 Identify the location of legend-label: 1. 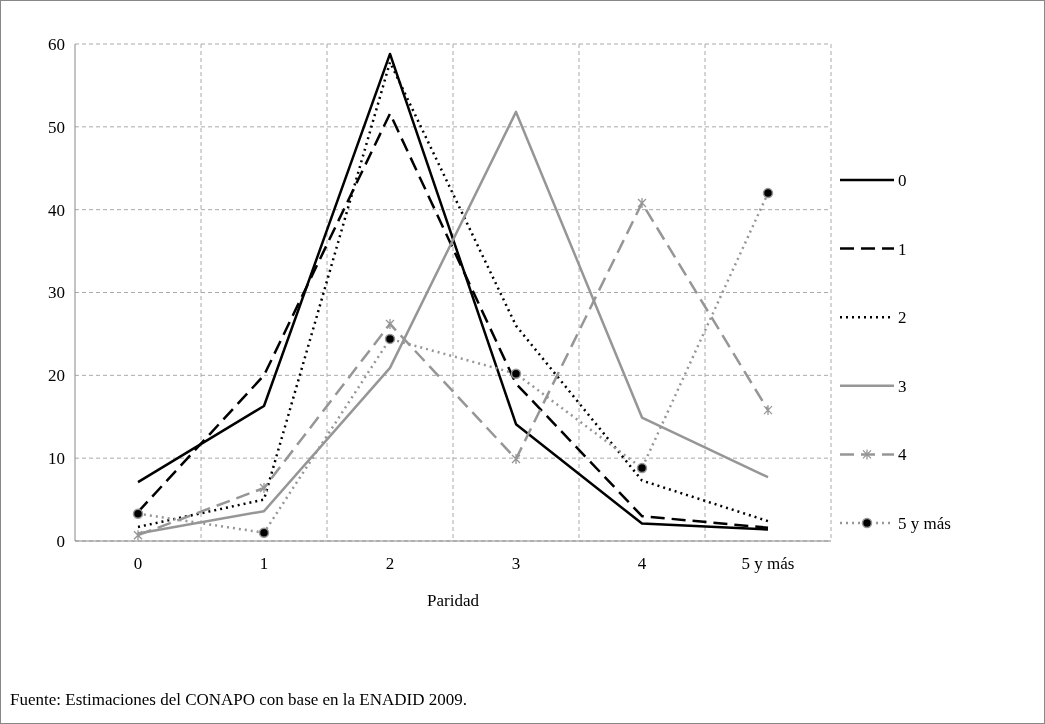
(902, 249).